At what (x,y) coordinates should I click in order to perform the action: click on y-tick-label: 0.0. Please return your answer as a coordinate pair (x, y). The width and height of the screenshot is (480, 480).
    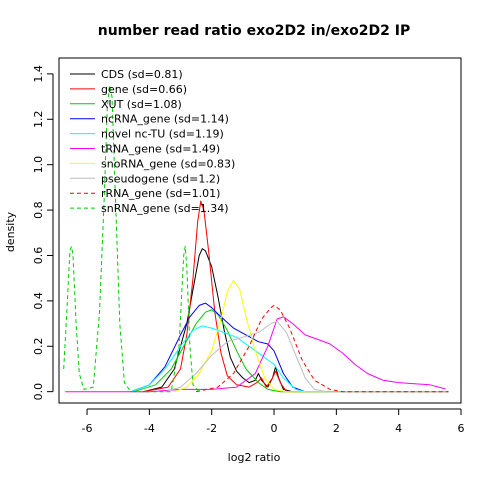
    Looking at the image, I should click on (38, 392).